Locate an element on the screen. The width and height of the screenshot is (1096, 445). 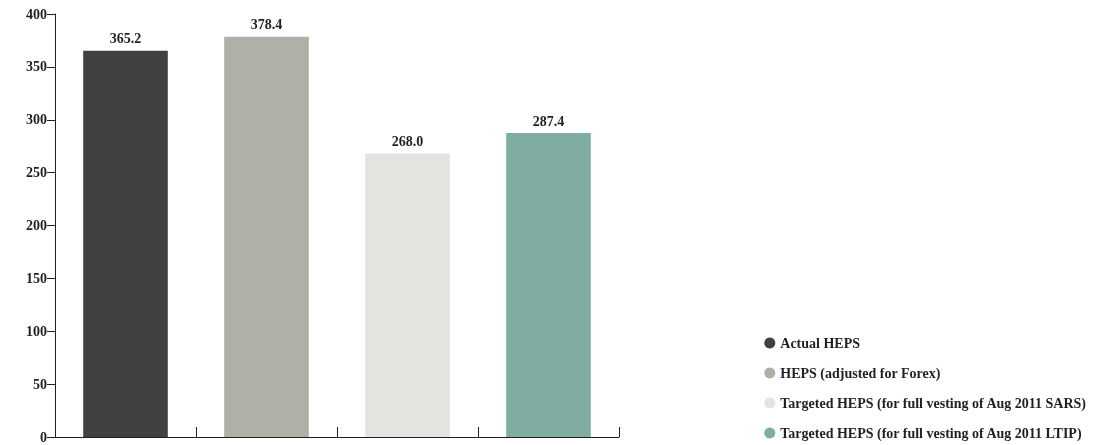
y-tick-label: 100 is located at coordinates (36, 331).